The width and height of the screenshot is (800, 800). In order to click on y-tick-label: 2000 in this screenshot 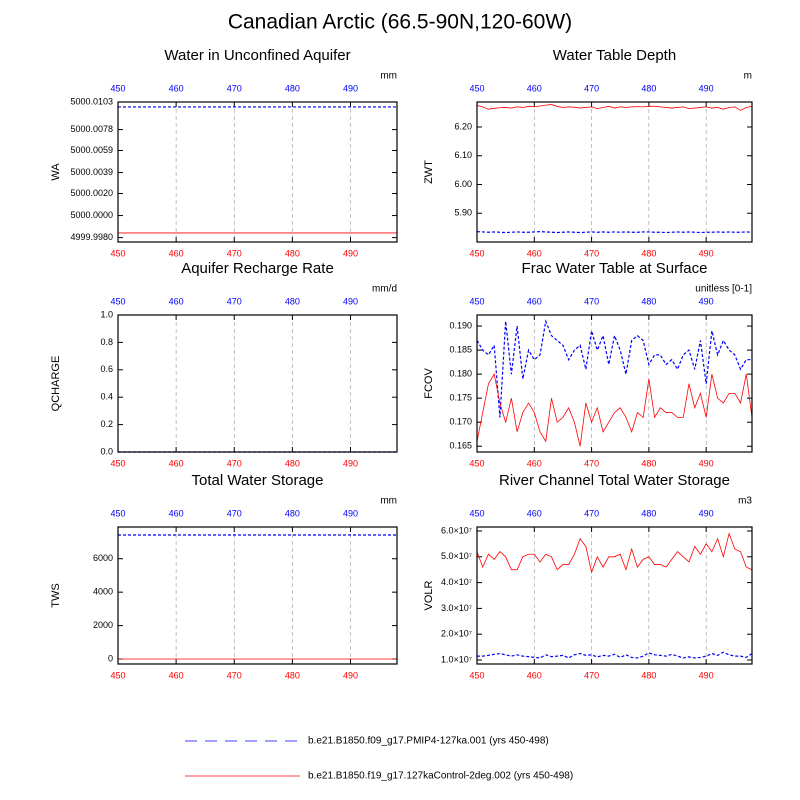, I will do `click(103, 625)`.